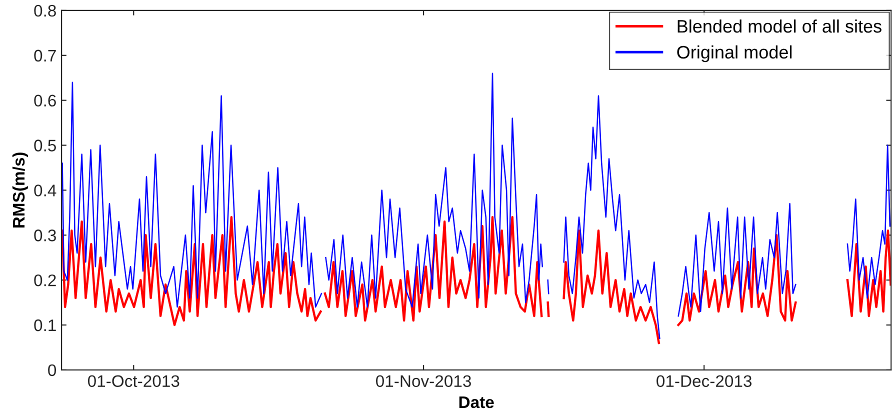 The image size is (892, 418). Describe the element at coordinates (45, 56) in the screenshot. I see `y-tick-label: 0.7` at that location.